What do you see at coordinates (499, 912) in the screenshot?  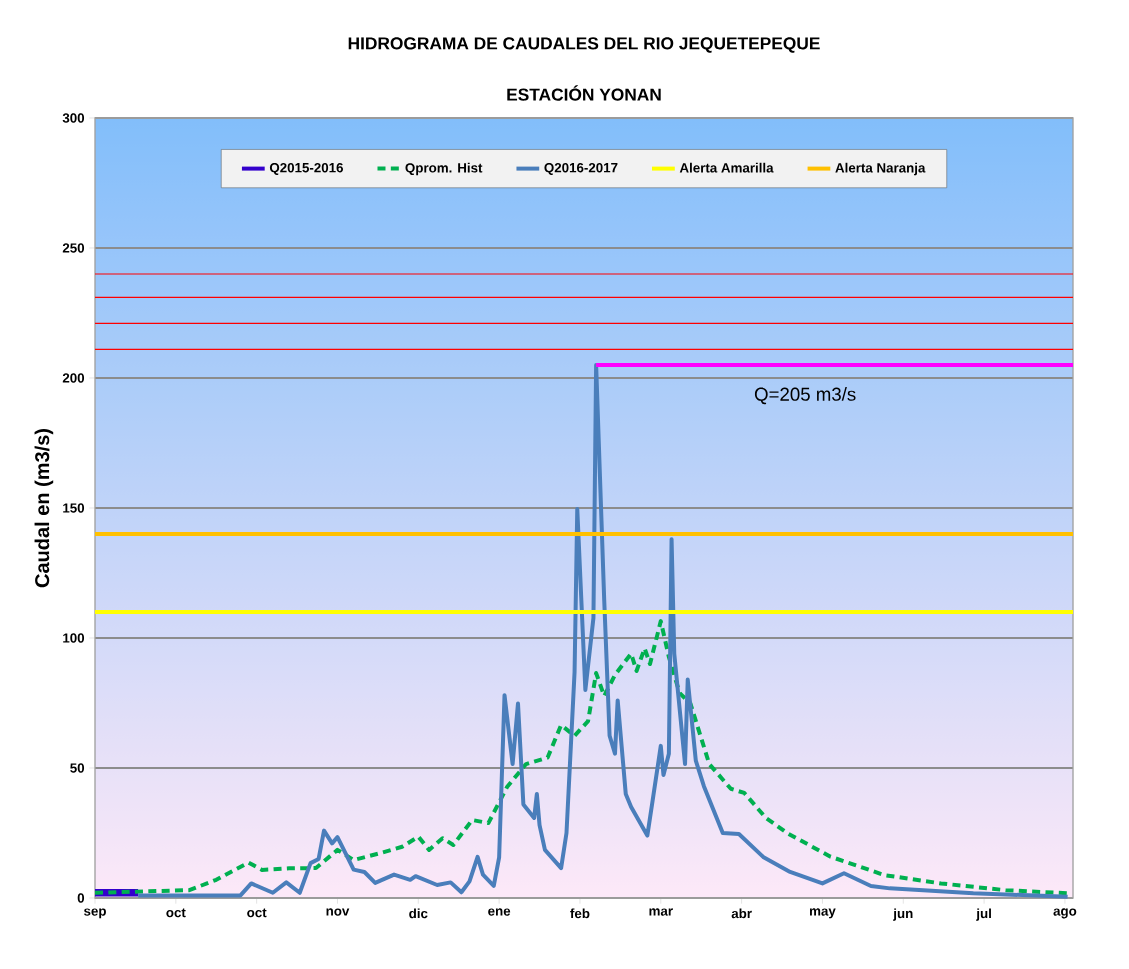 I see `x-tick-label: ene` at bounding box center [499, 912].